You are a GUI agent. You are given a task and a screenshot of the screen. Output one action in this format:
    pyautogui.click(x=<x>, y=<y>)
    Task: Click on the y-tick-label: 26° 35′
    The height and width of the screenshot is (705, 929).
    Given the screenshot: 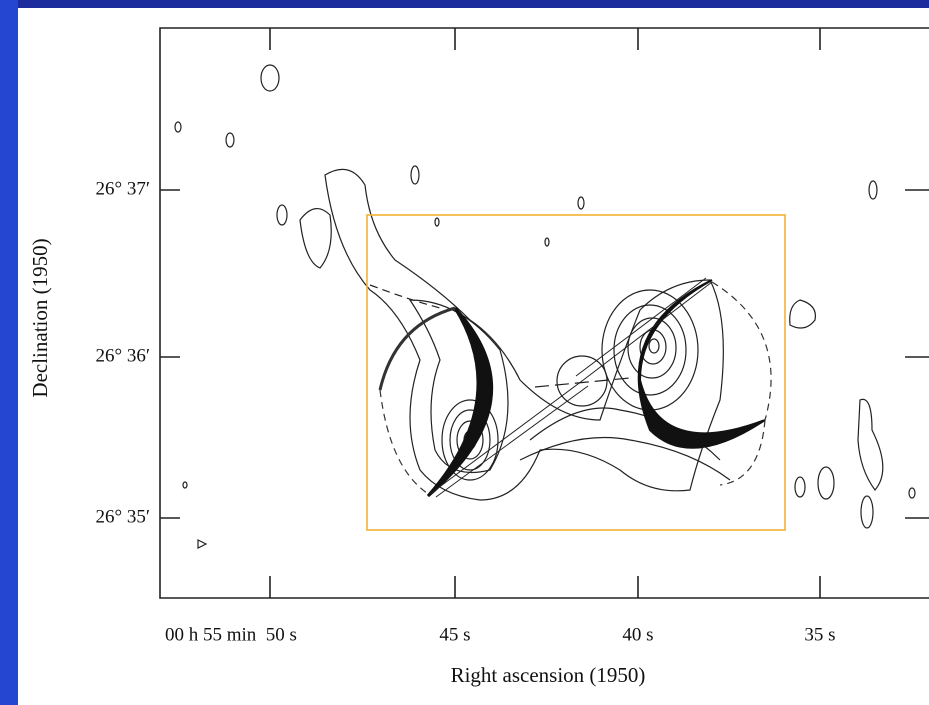 What is the action you would take?
    pyautogui.click(x=122, y=516)
    